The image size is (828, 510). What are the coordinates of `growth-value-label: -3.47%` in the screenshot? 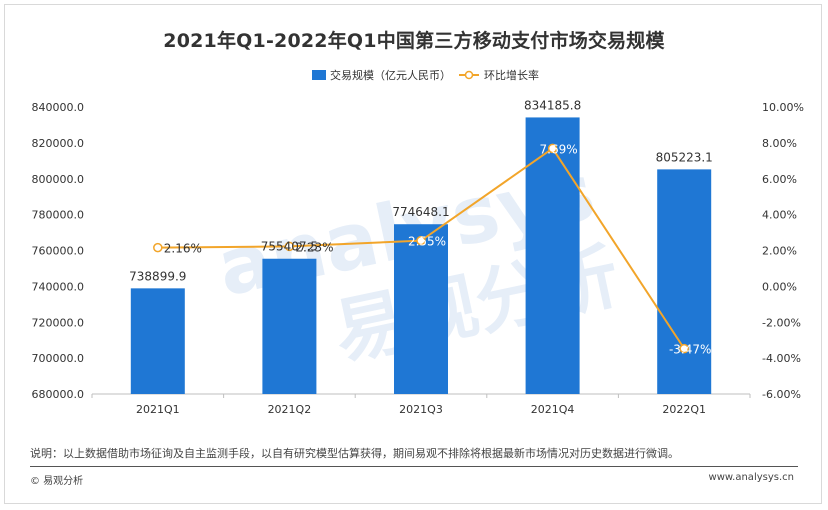 It's located at (690, 350).